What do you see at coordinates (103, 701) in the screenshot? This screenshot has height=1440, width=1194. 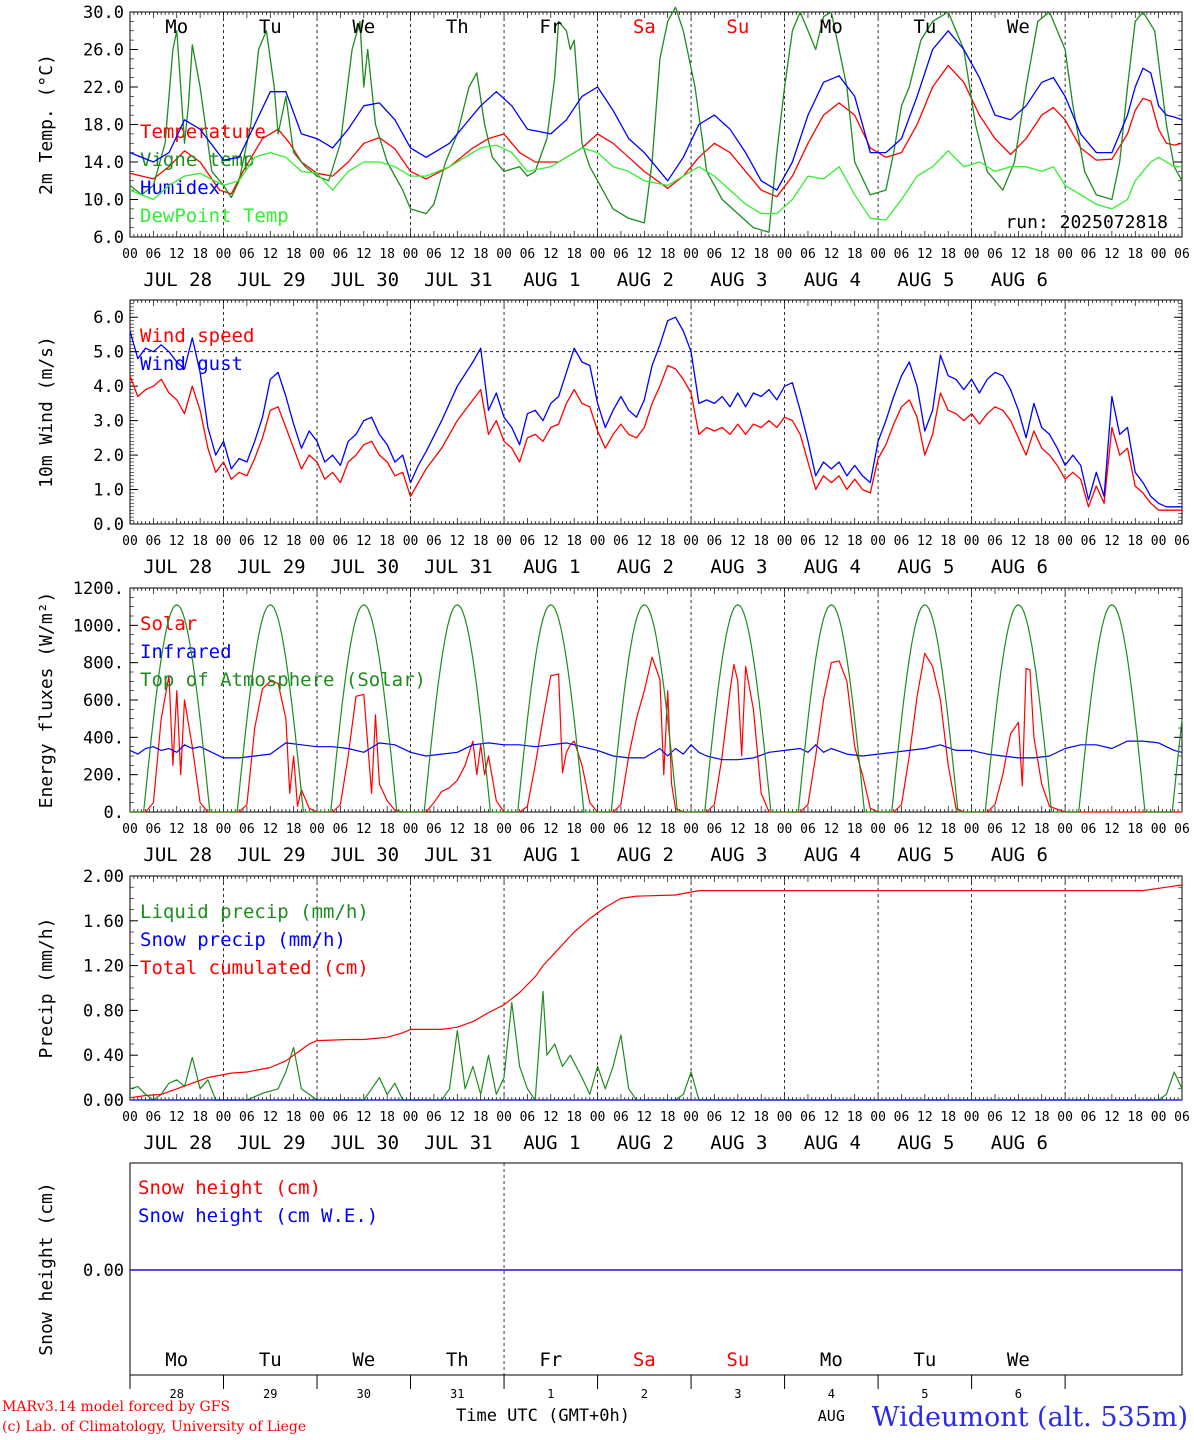 I see `y-tick-label: 600.` at bounding box center [103, 701].